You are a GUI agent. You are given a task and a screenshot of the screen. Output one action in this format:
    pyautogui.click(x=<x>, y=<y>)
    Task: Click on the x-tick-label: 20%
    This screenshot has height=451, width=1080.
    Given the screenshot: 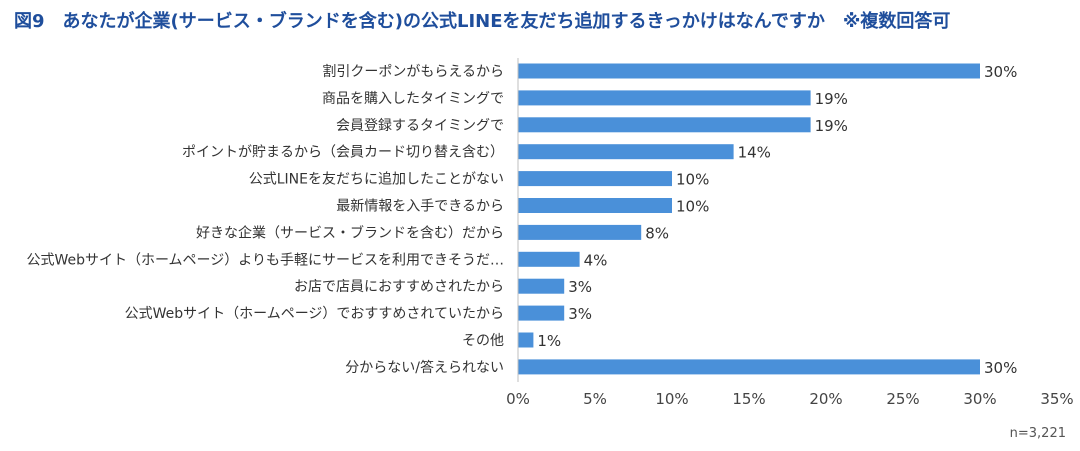 What is the action you would take?
    pyautogui.click(x=825, y=399)
    